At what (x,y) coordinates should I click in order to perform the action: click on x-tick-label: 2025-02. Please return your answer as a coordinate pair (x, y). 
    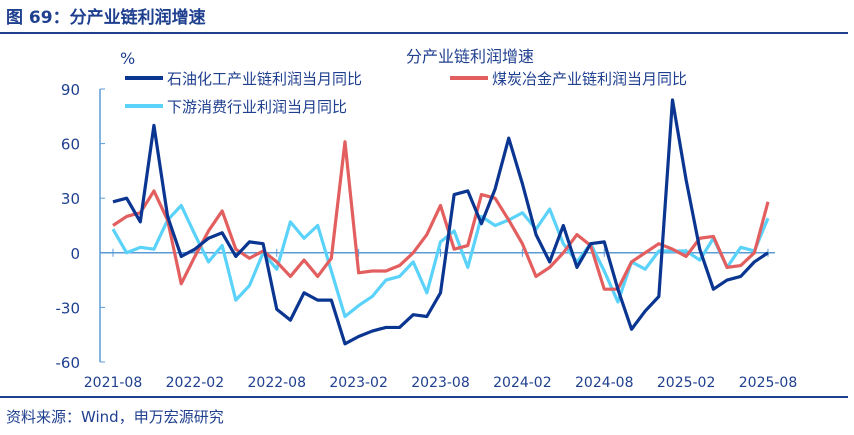
    Looking at the image, I should click on (686, 383).